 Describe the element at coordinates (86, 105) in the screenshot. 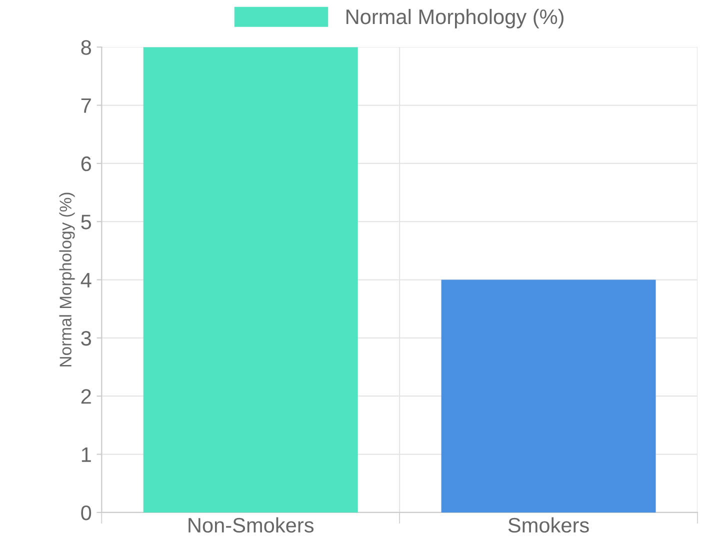

I see `y-tick-label: 7` at that location.